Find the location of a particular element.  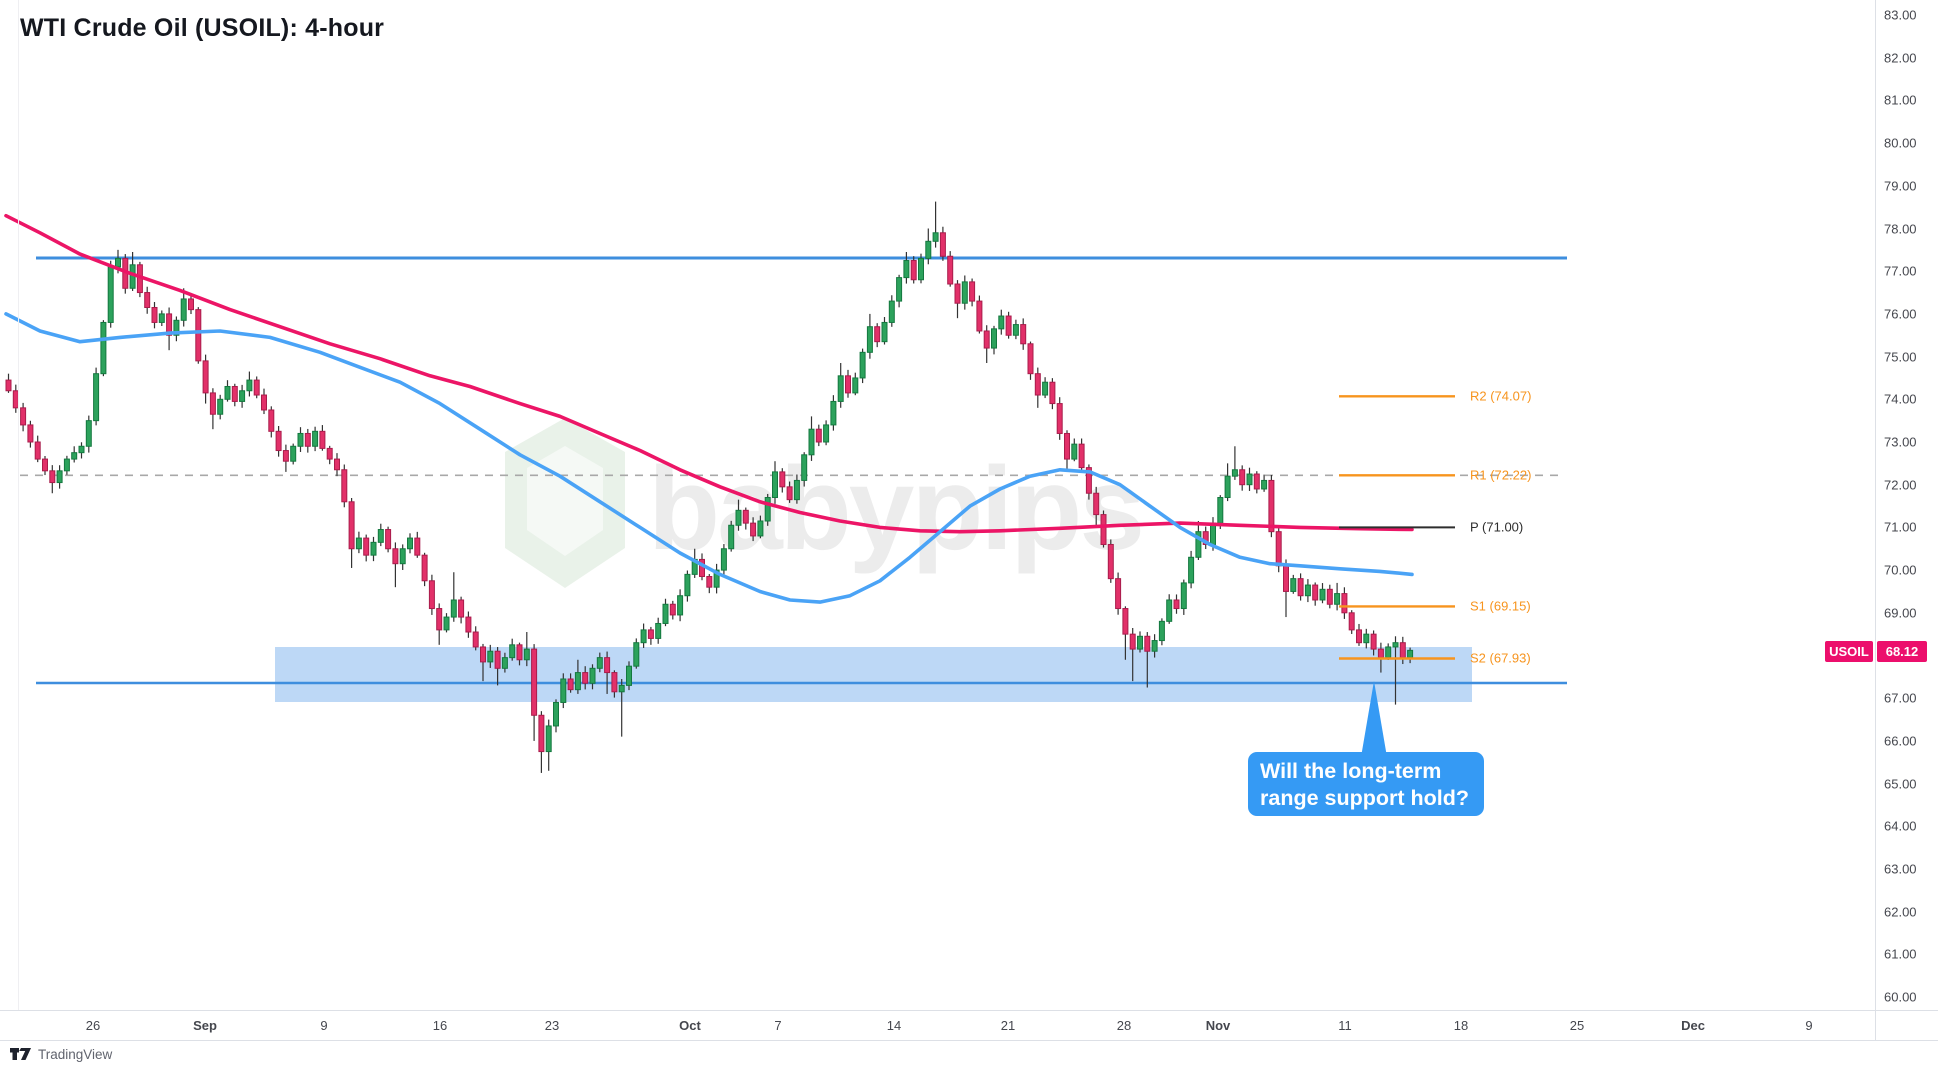

price-tick-65.00: 65.00 is located at coordinates (1900, 784).